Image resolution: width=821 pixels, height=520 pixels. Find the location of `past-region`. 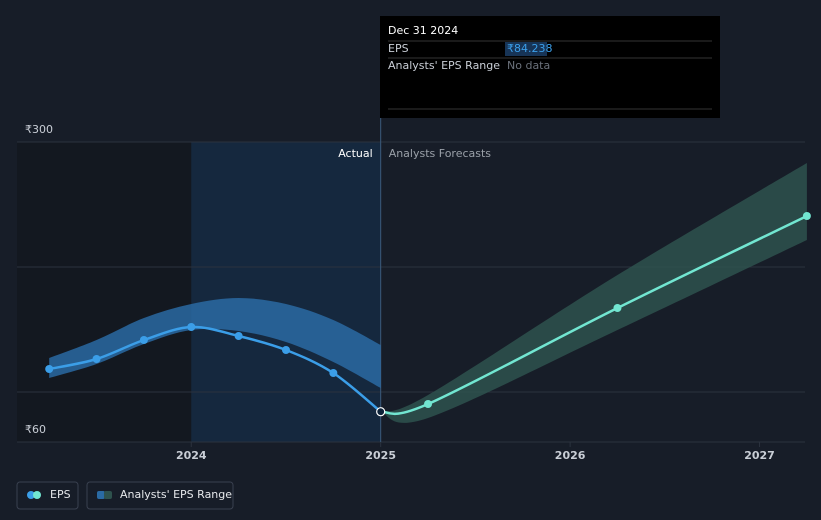

past-region is located at coordinates (104, 292).